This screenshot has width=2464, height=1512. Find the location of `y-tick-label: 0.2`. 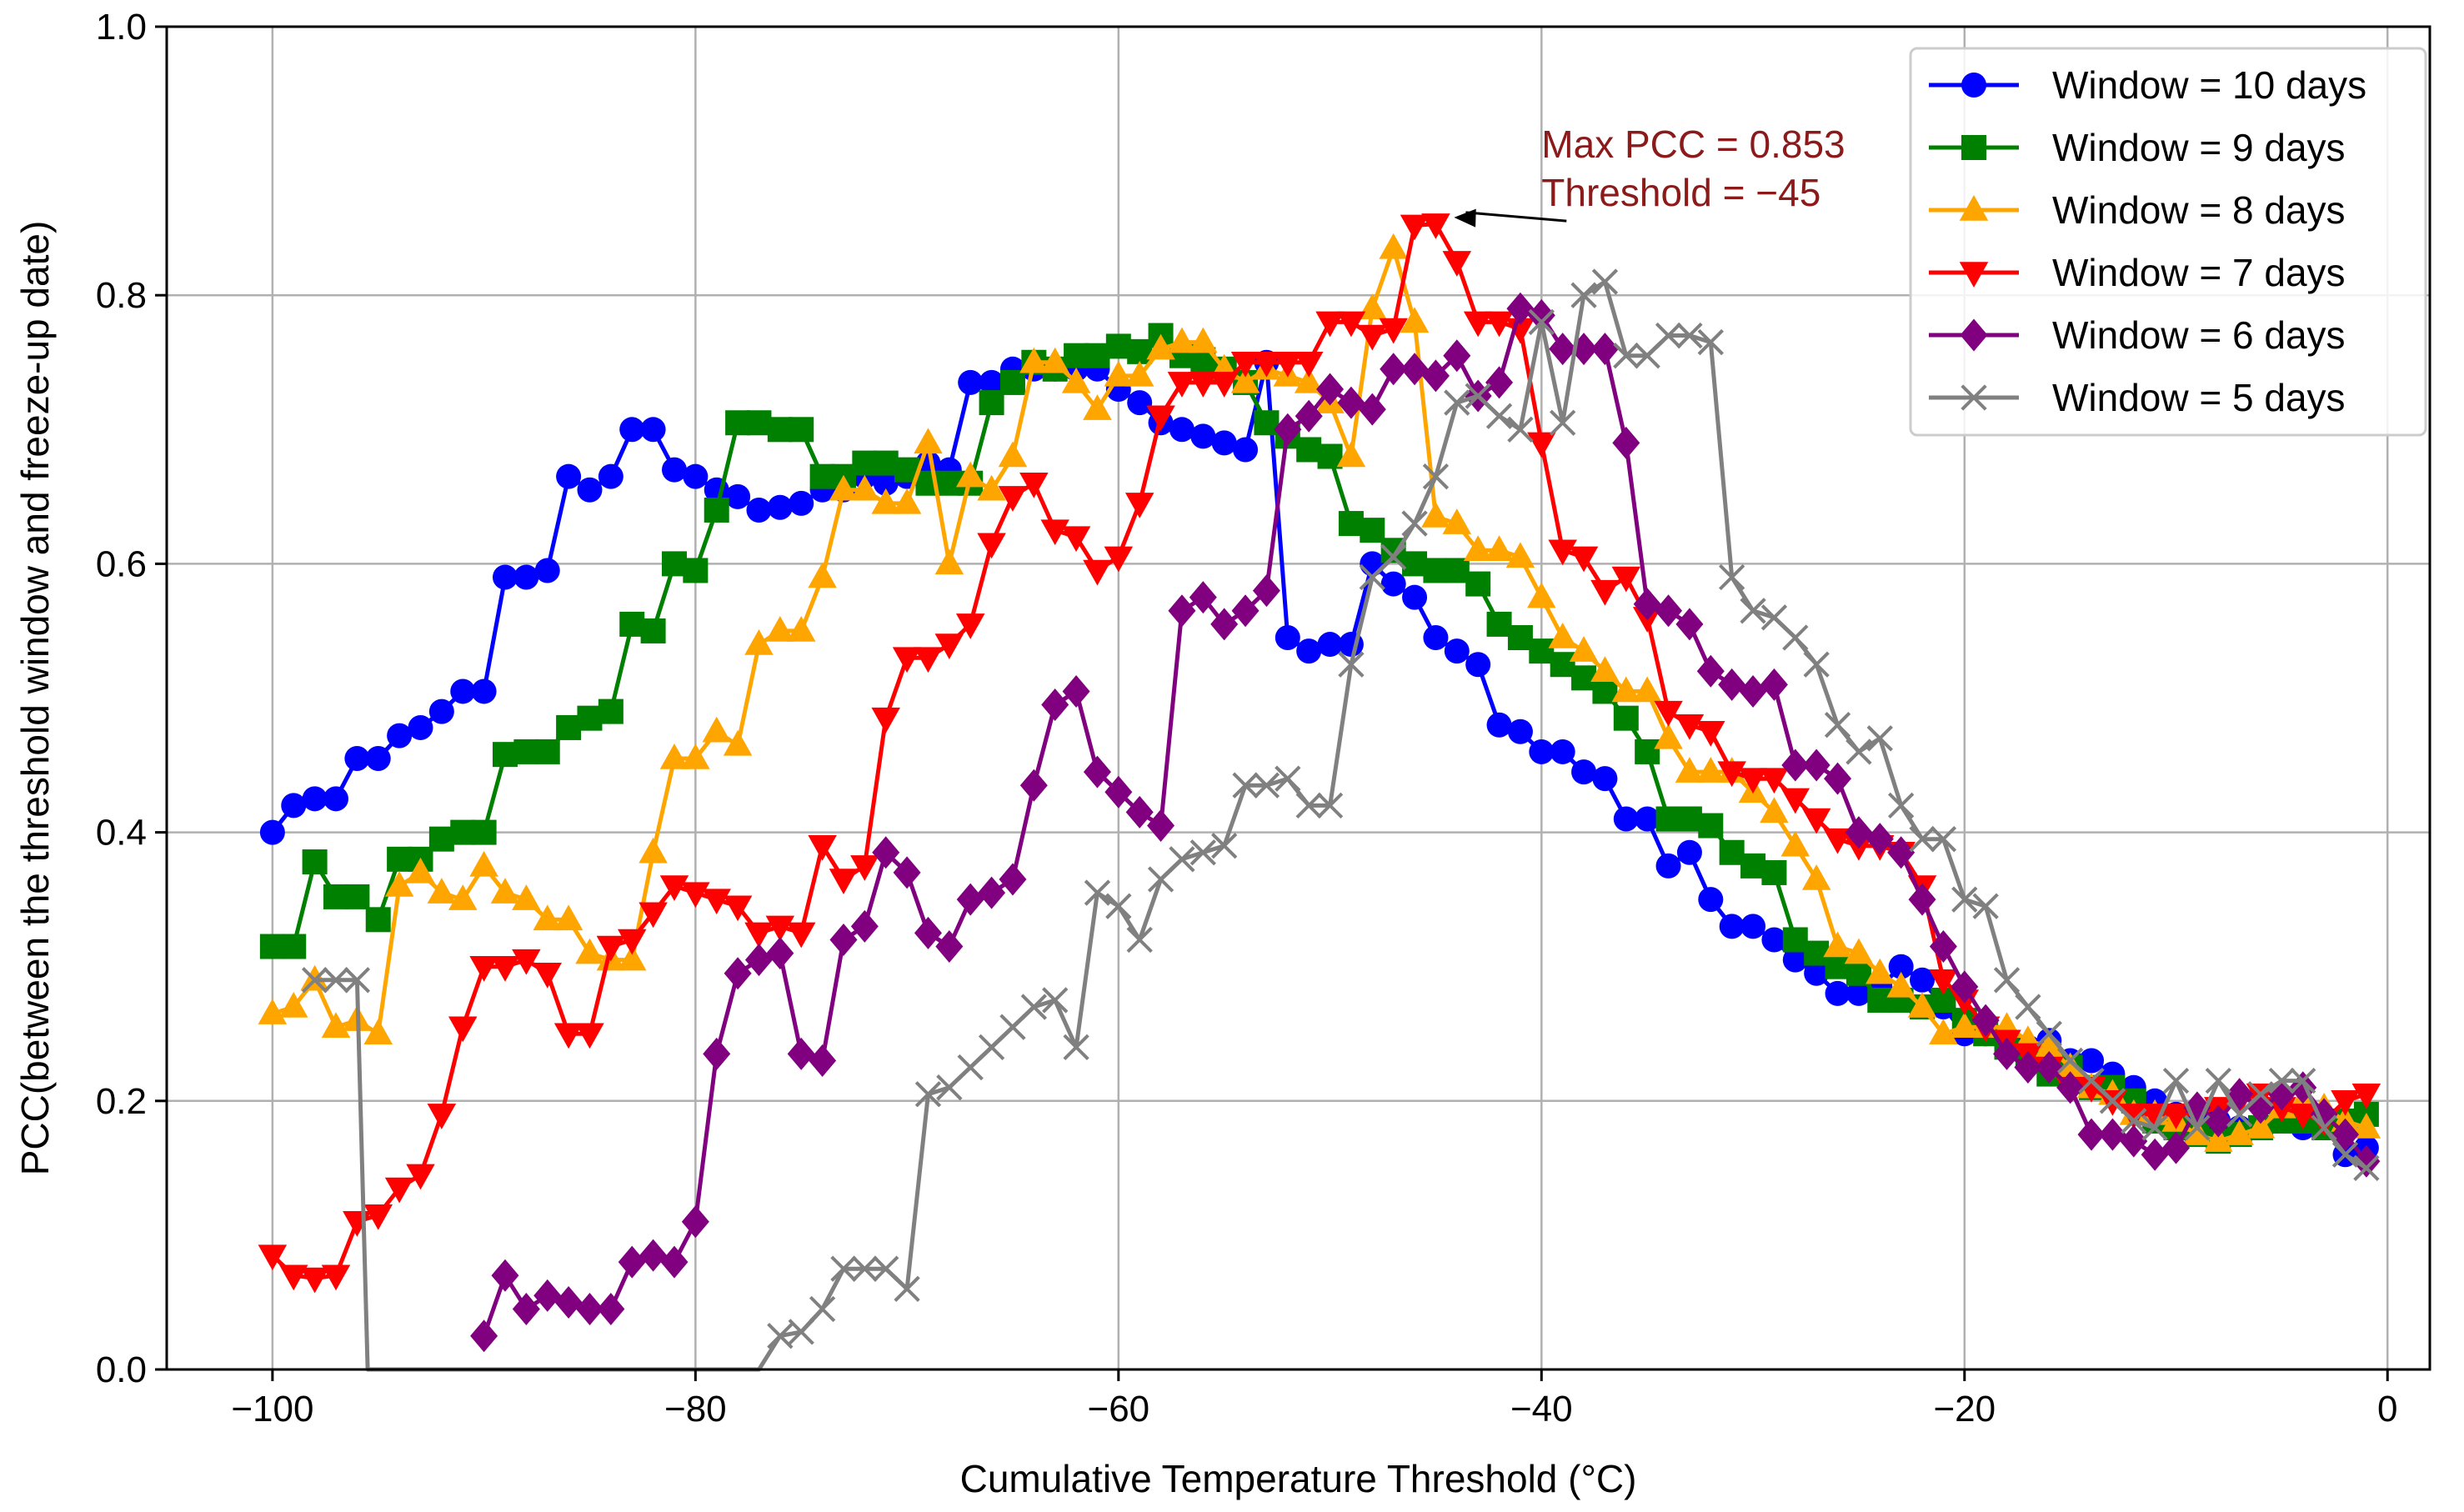

y-tick-label: 0.2 is located at coordinates (122, 1102).